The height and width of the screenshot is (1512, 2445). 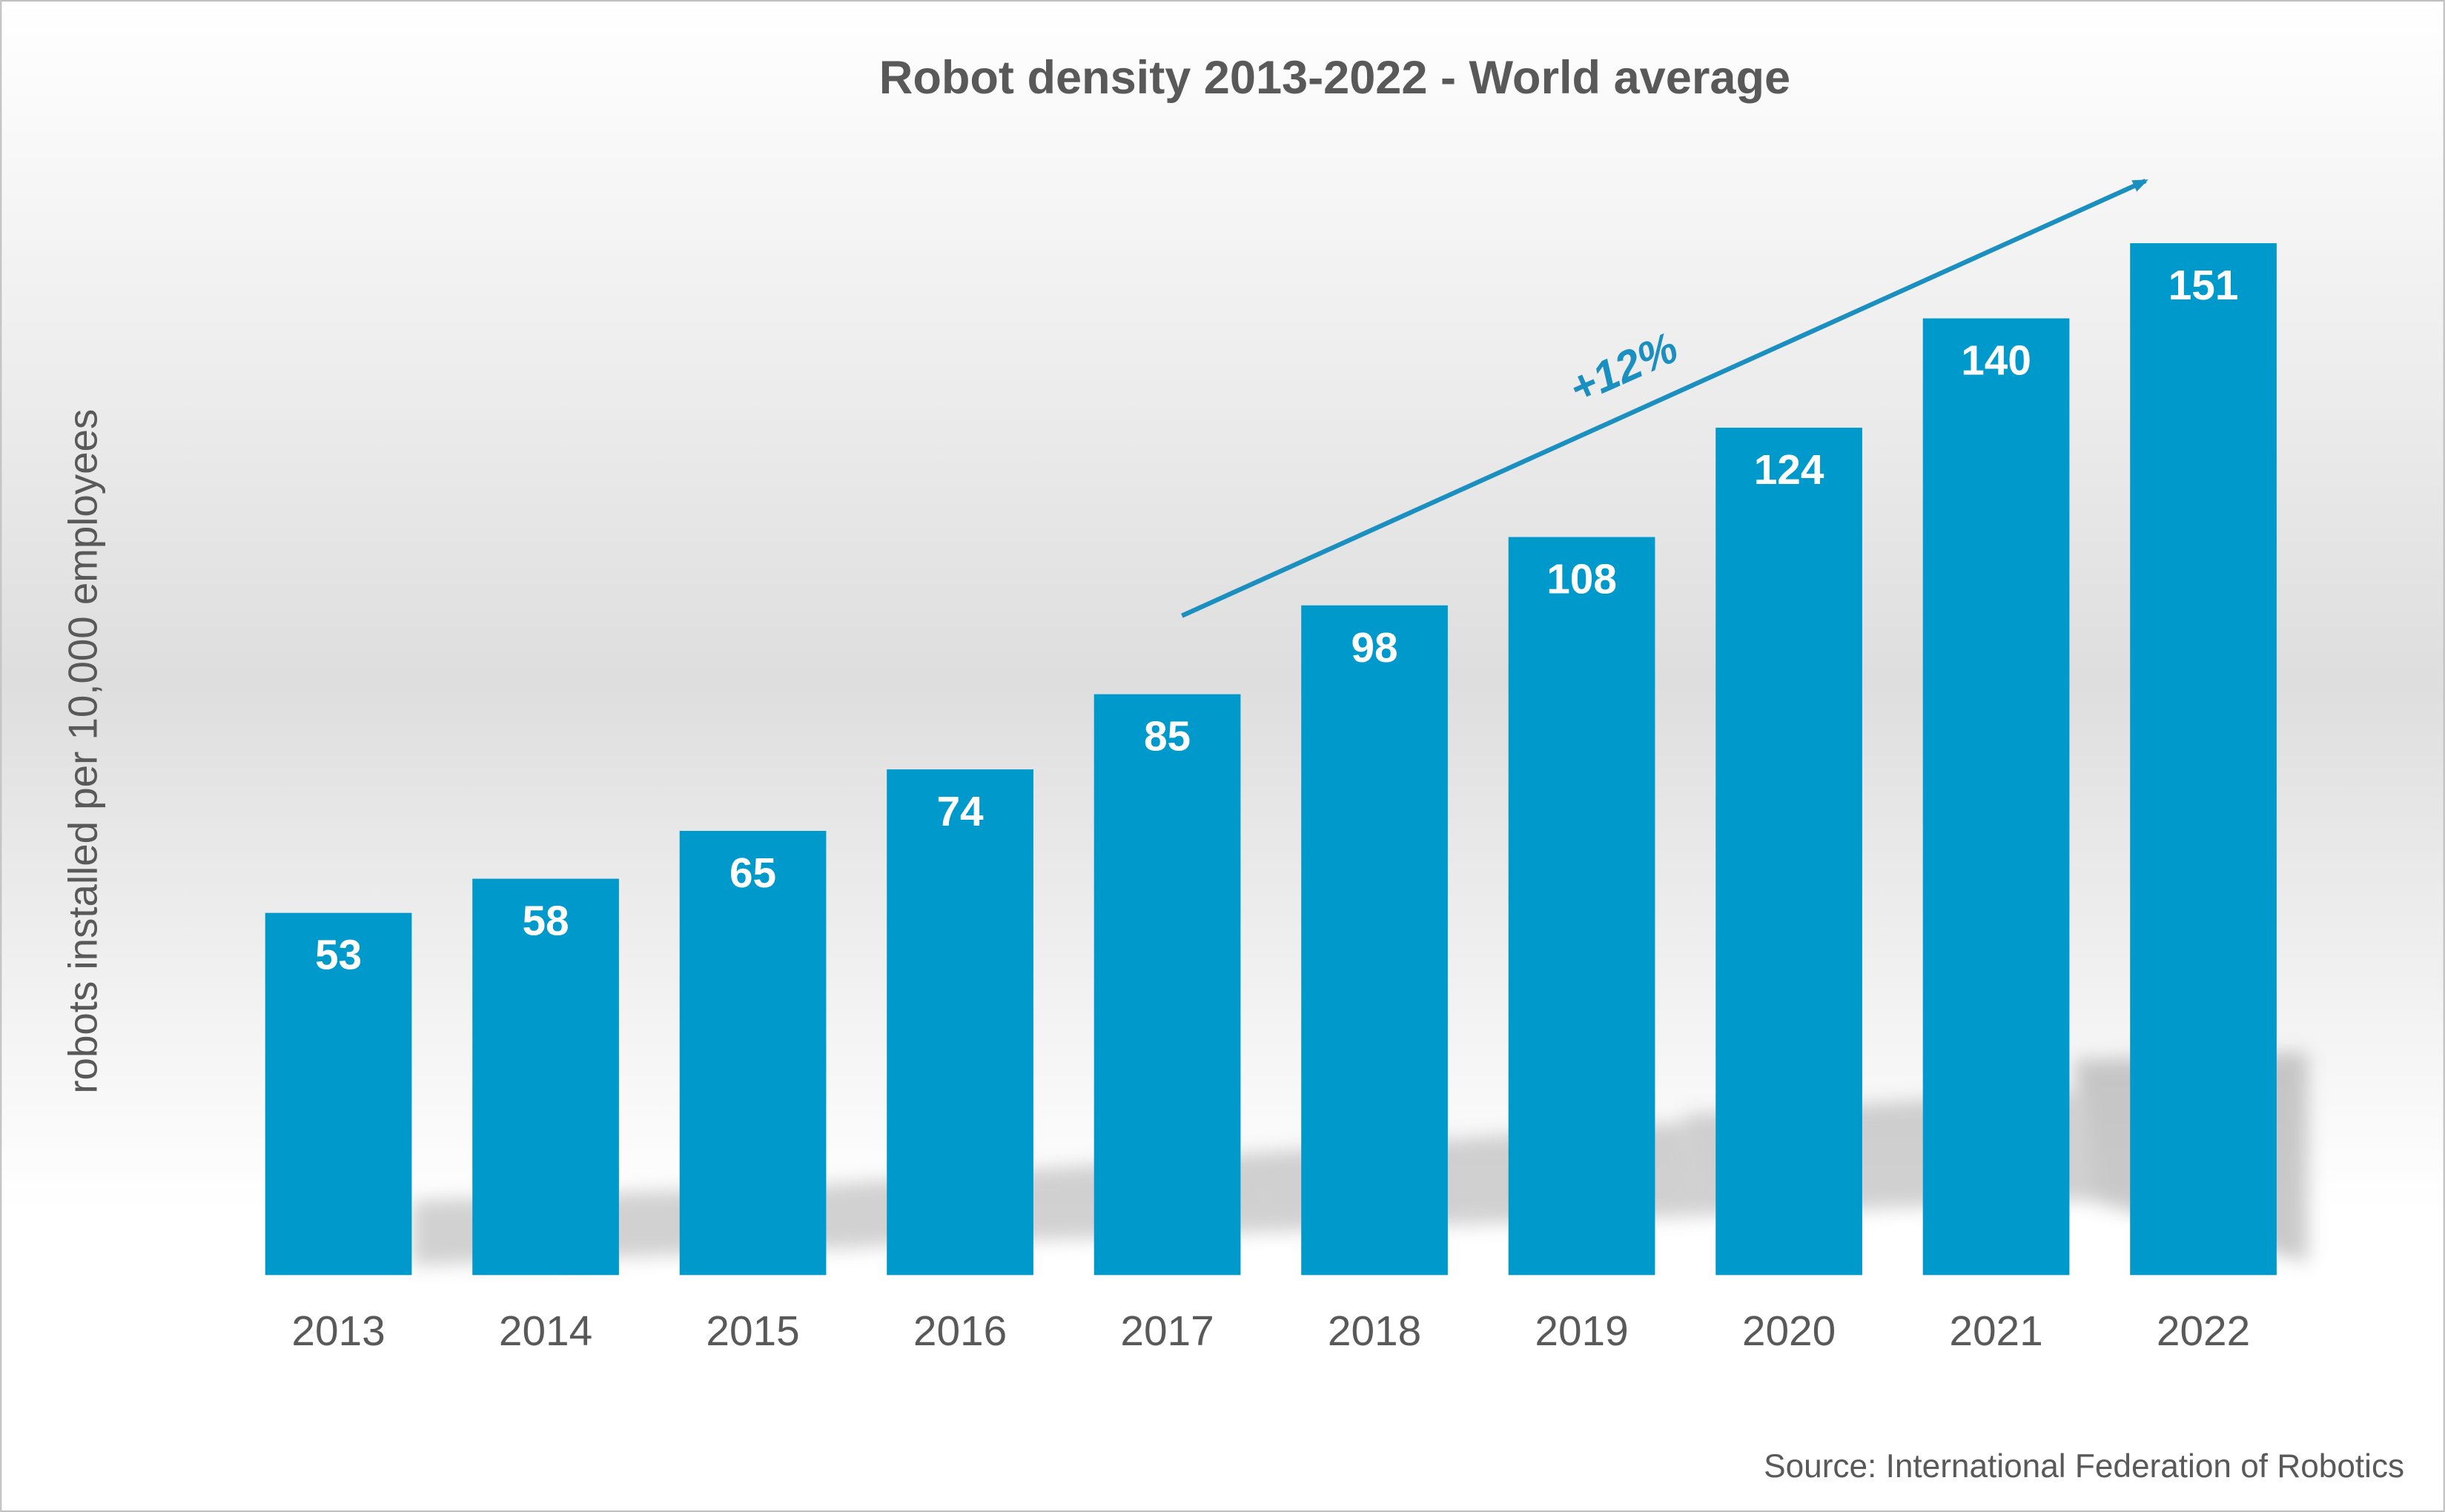 What do you see at coordinates (1167, 1332) in the screenshot?
I see `x-tick-label: 2017` at bounding box center [1167, 1332].